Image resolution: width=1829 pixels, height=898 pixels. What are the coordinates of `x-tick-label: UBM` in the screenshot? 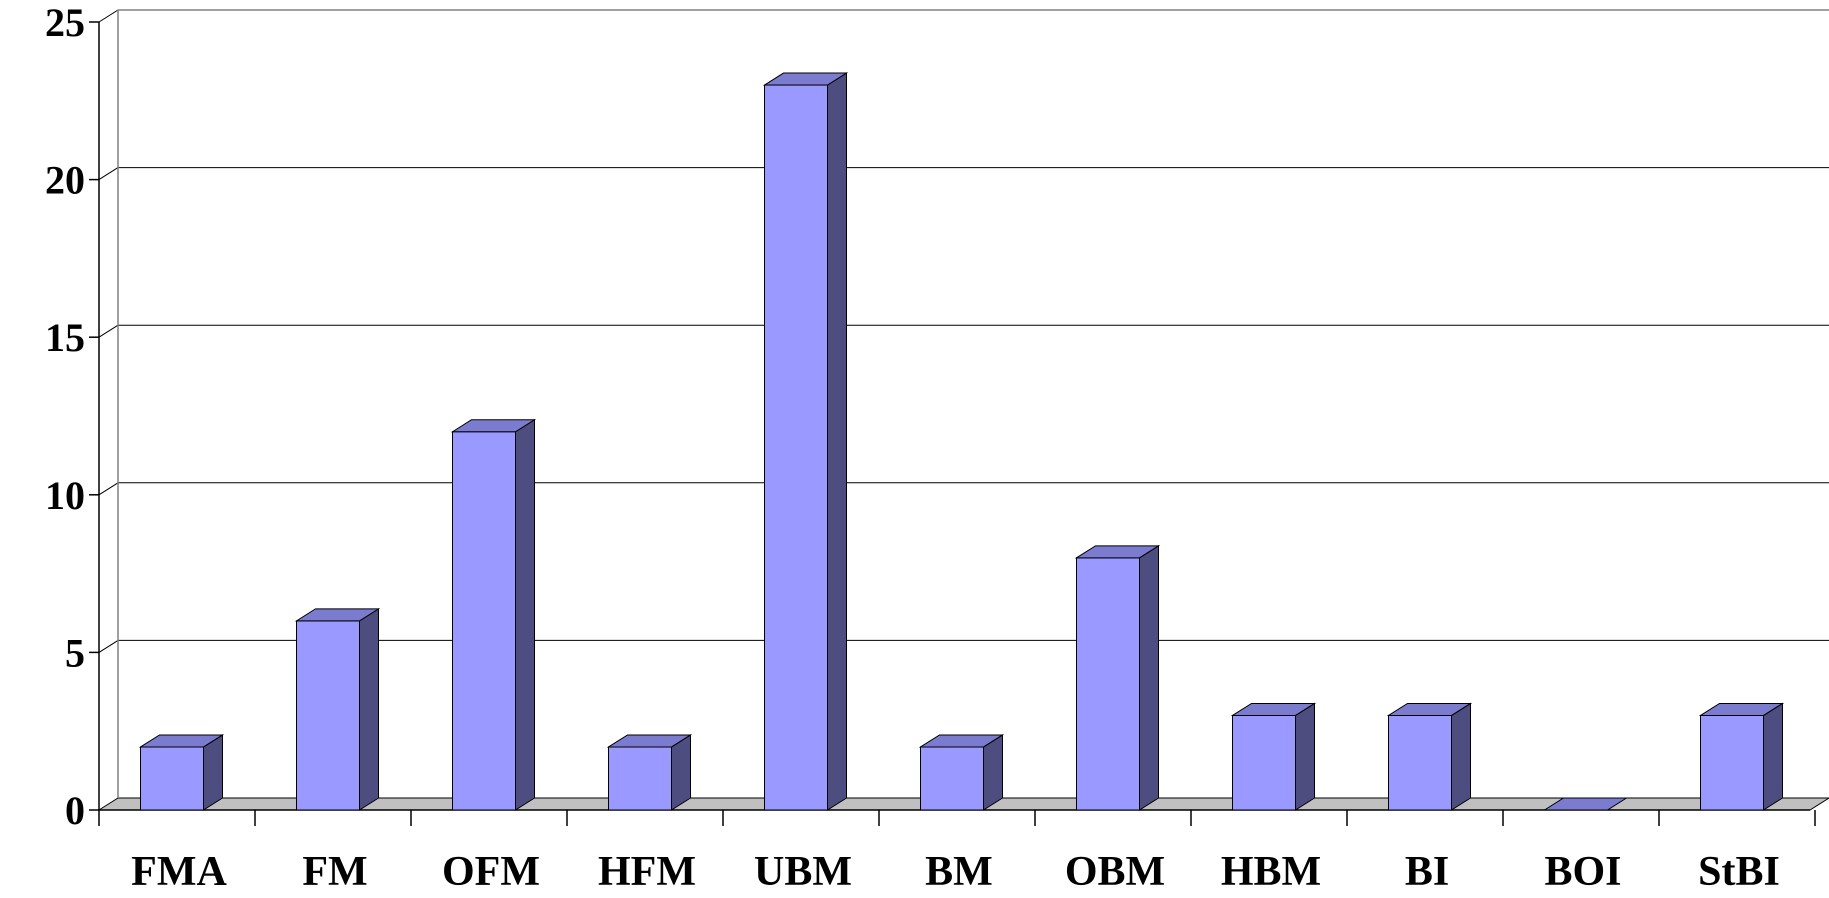 It's located at (803, 871).